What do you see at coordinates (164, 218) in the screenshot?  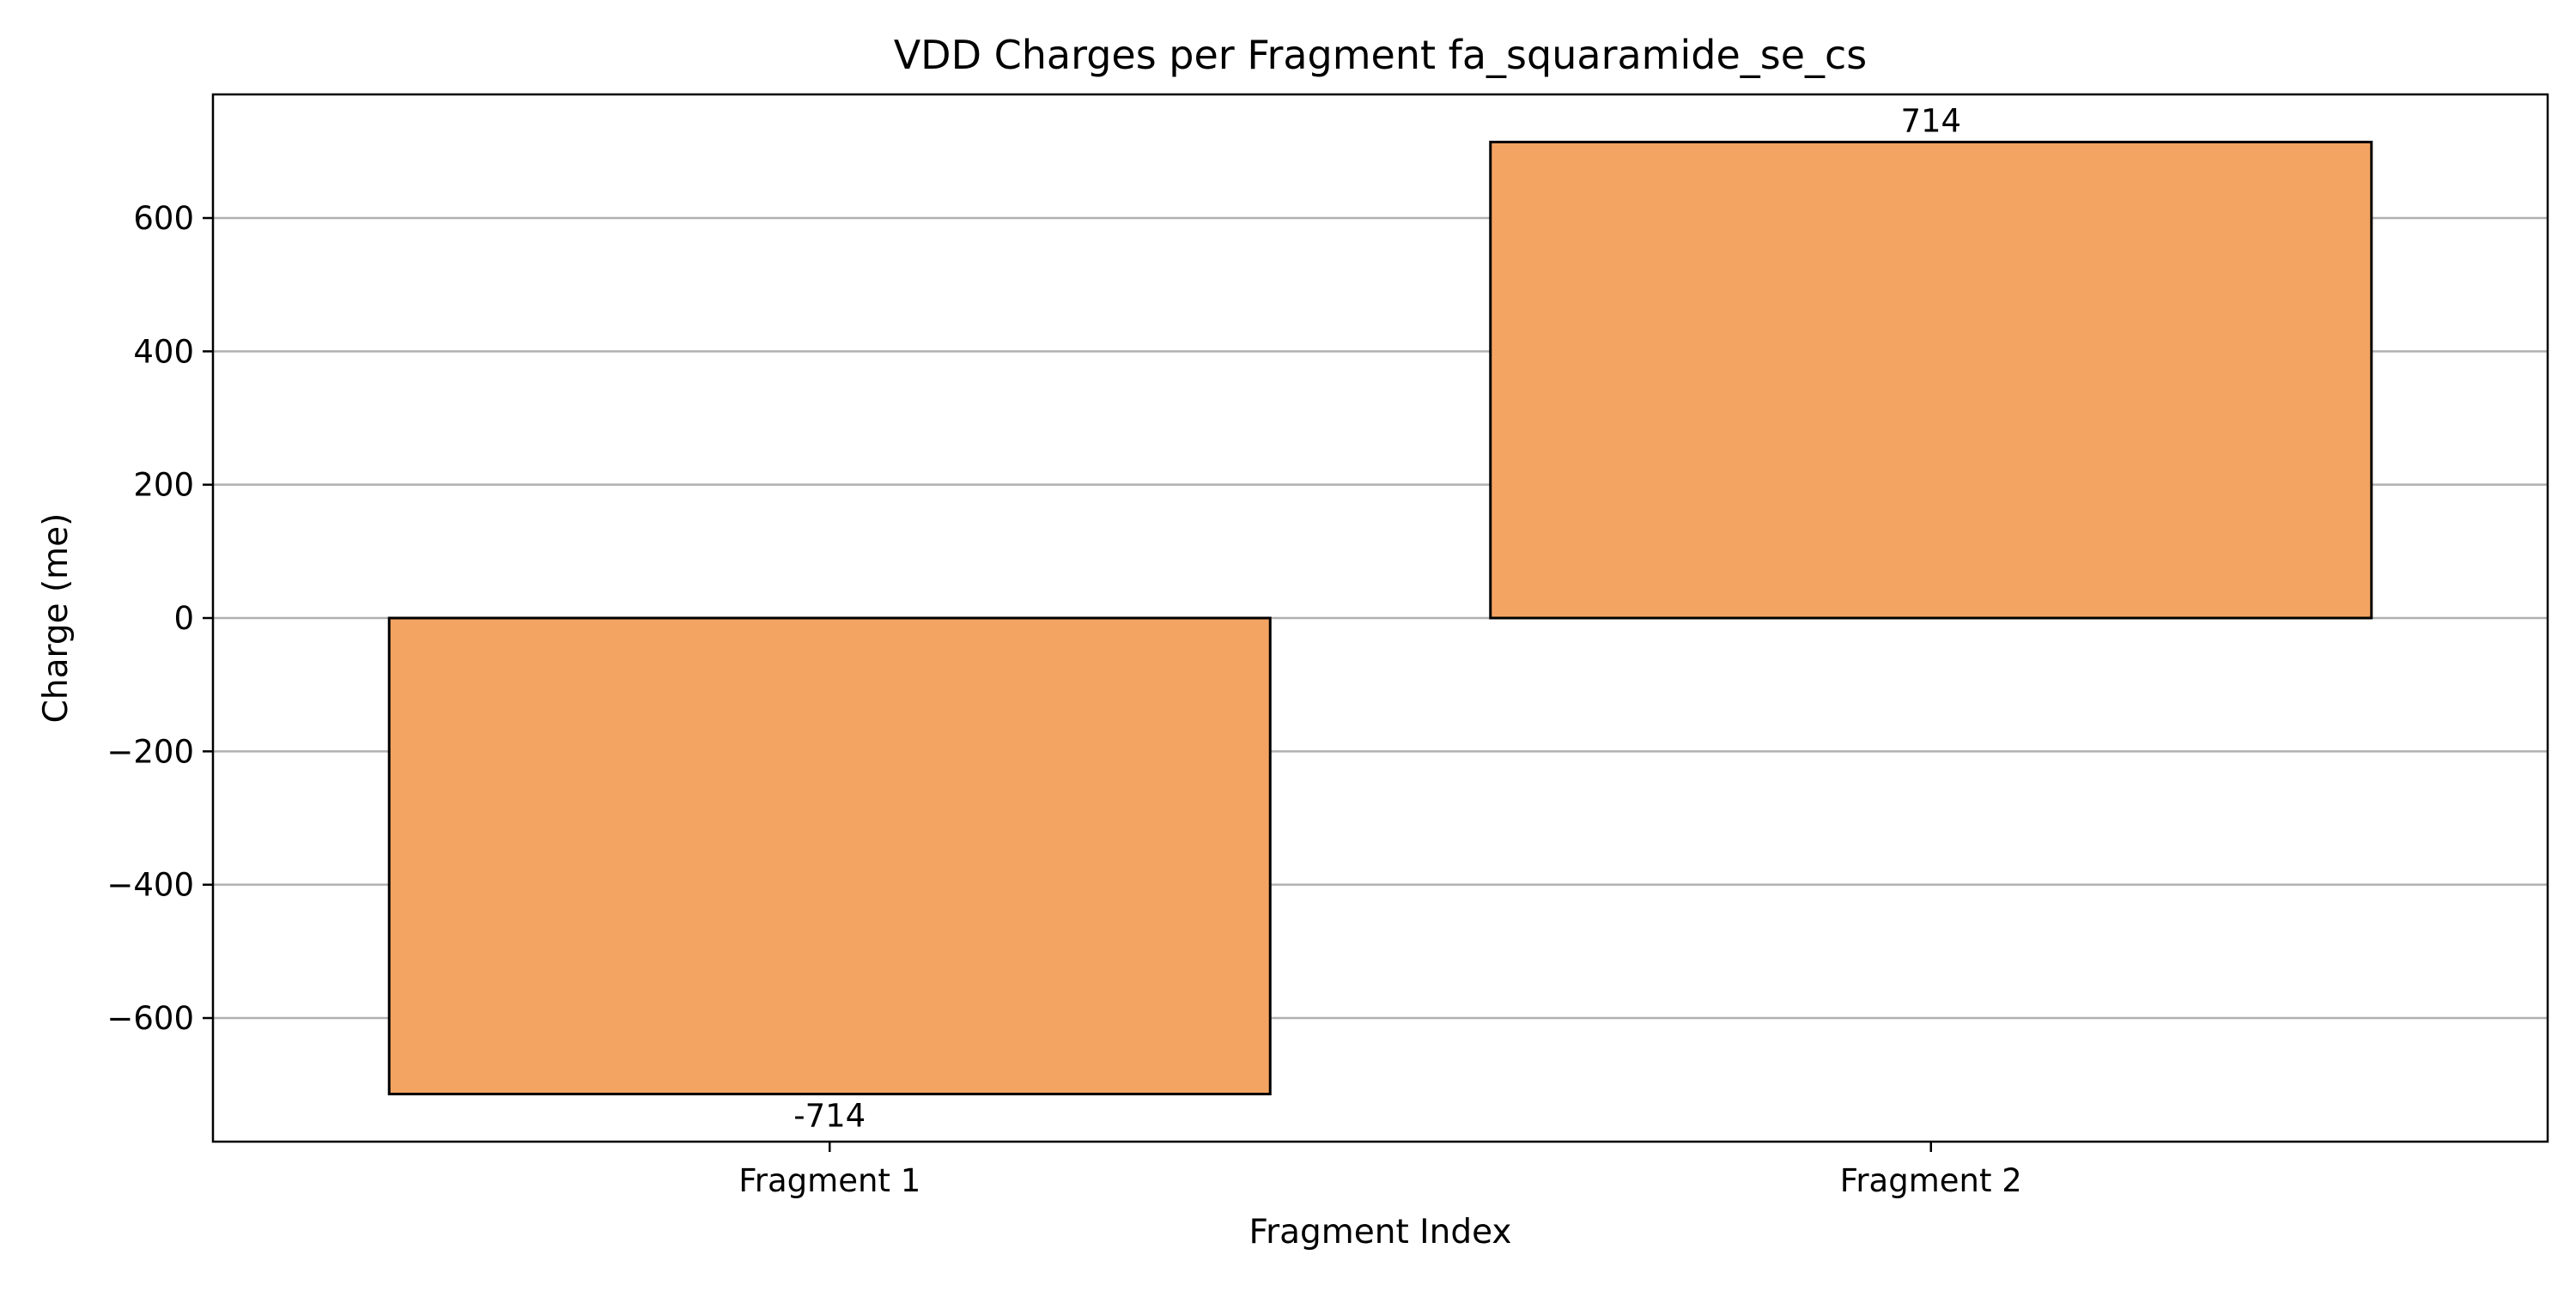 I see `y-tick-label: 600` at bounding box center [164, 218].